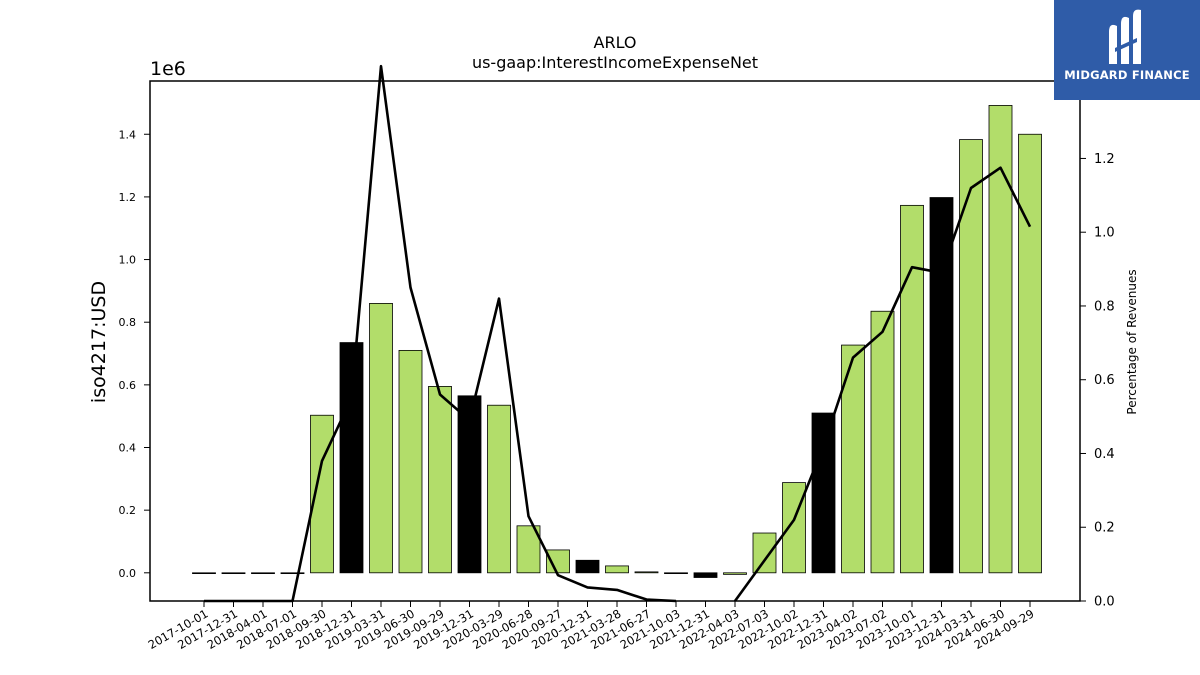 Image resolution: width=1200 pixels, height=675 pixels. I want to click on y2-tick-label: 1.2, so click(1104, 159).